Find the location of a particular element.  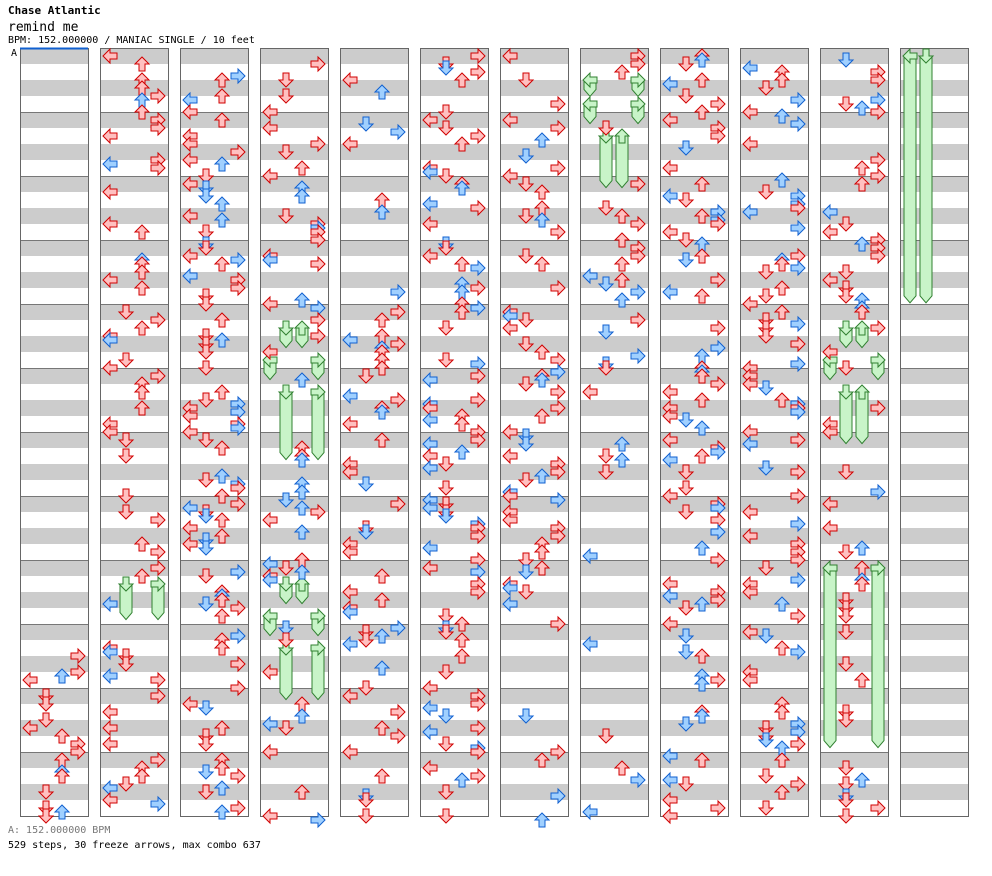

freeze-arrow-right-icon is located at coordinates (638, 80).